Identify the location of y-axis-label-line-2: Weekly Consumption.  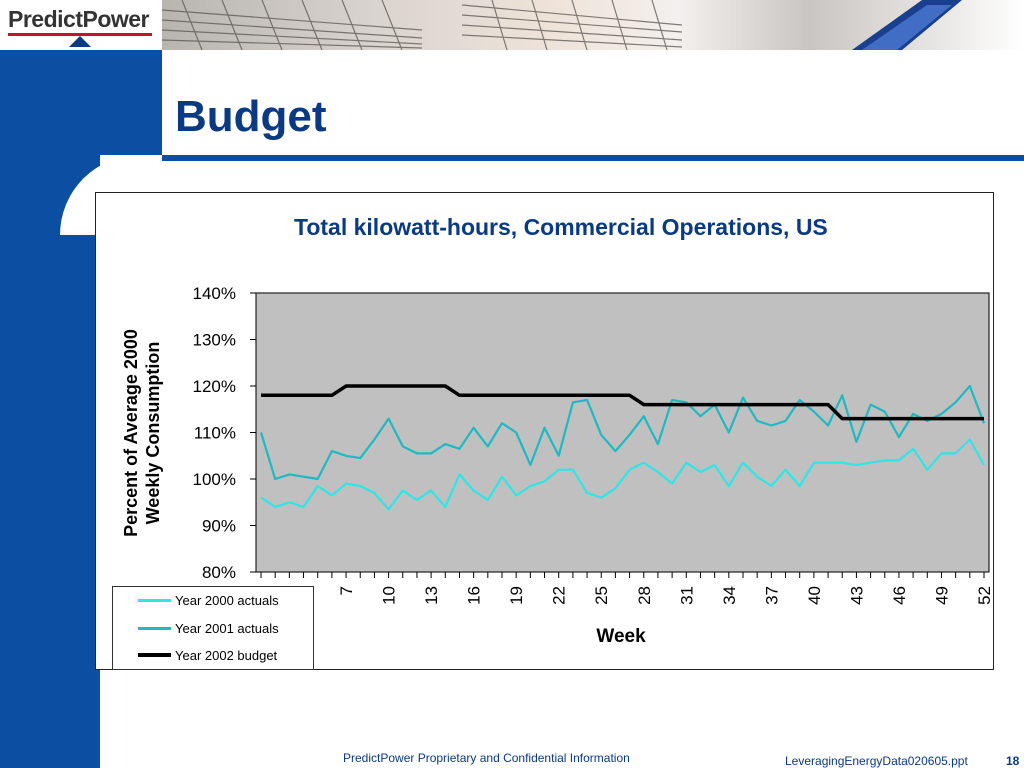
(153, 433).